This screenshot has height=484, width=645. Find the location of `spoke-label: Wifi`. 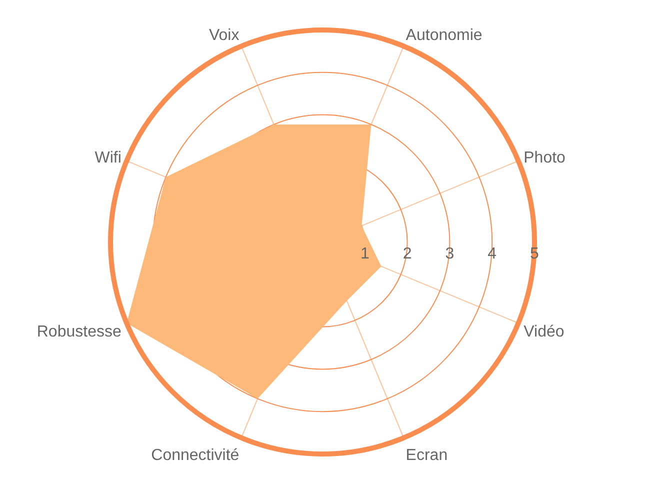

spoke-label: Wifi is located at coordinates (108, 158).